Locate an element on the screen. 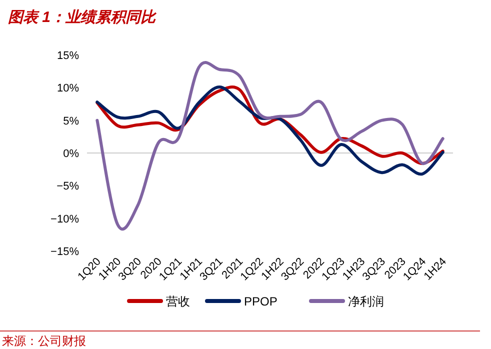  legend-label: PPOP is located at coordinates (261, 301).